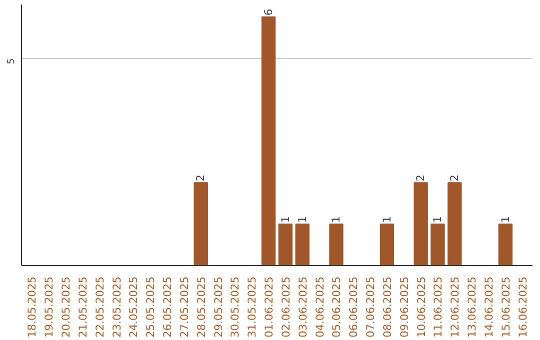 The height and width of the screenshot is (340, 540). I want to click on x-tick-label: 18.05.2025, so click(32, 307).